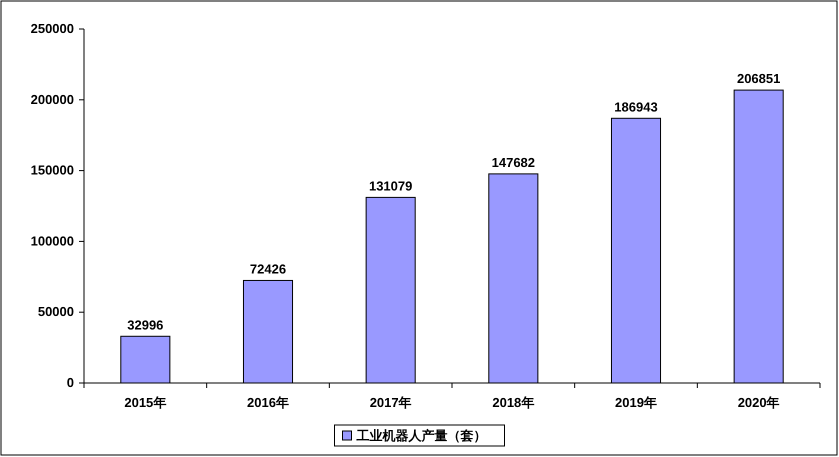  I want to click on y-tick-label: 200000, so click(52, 99).